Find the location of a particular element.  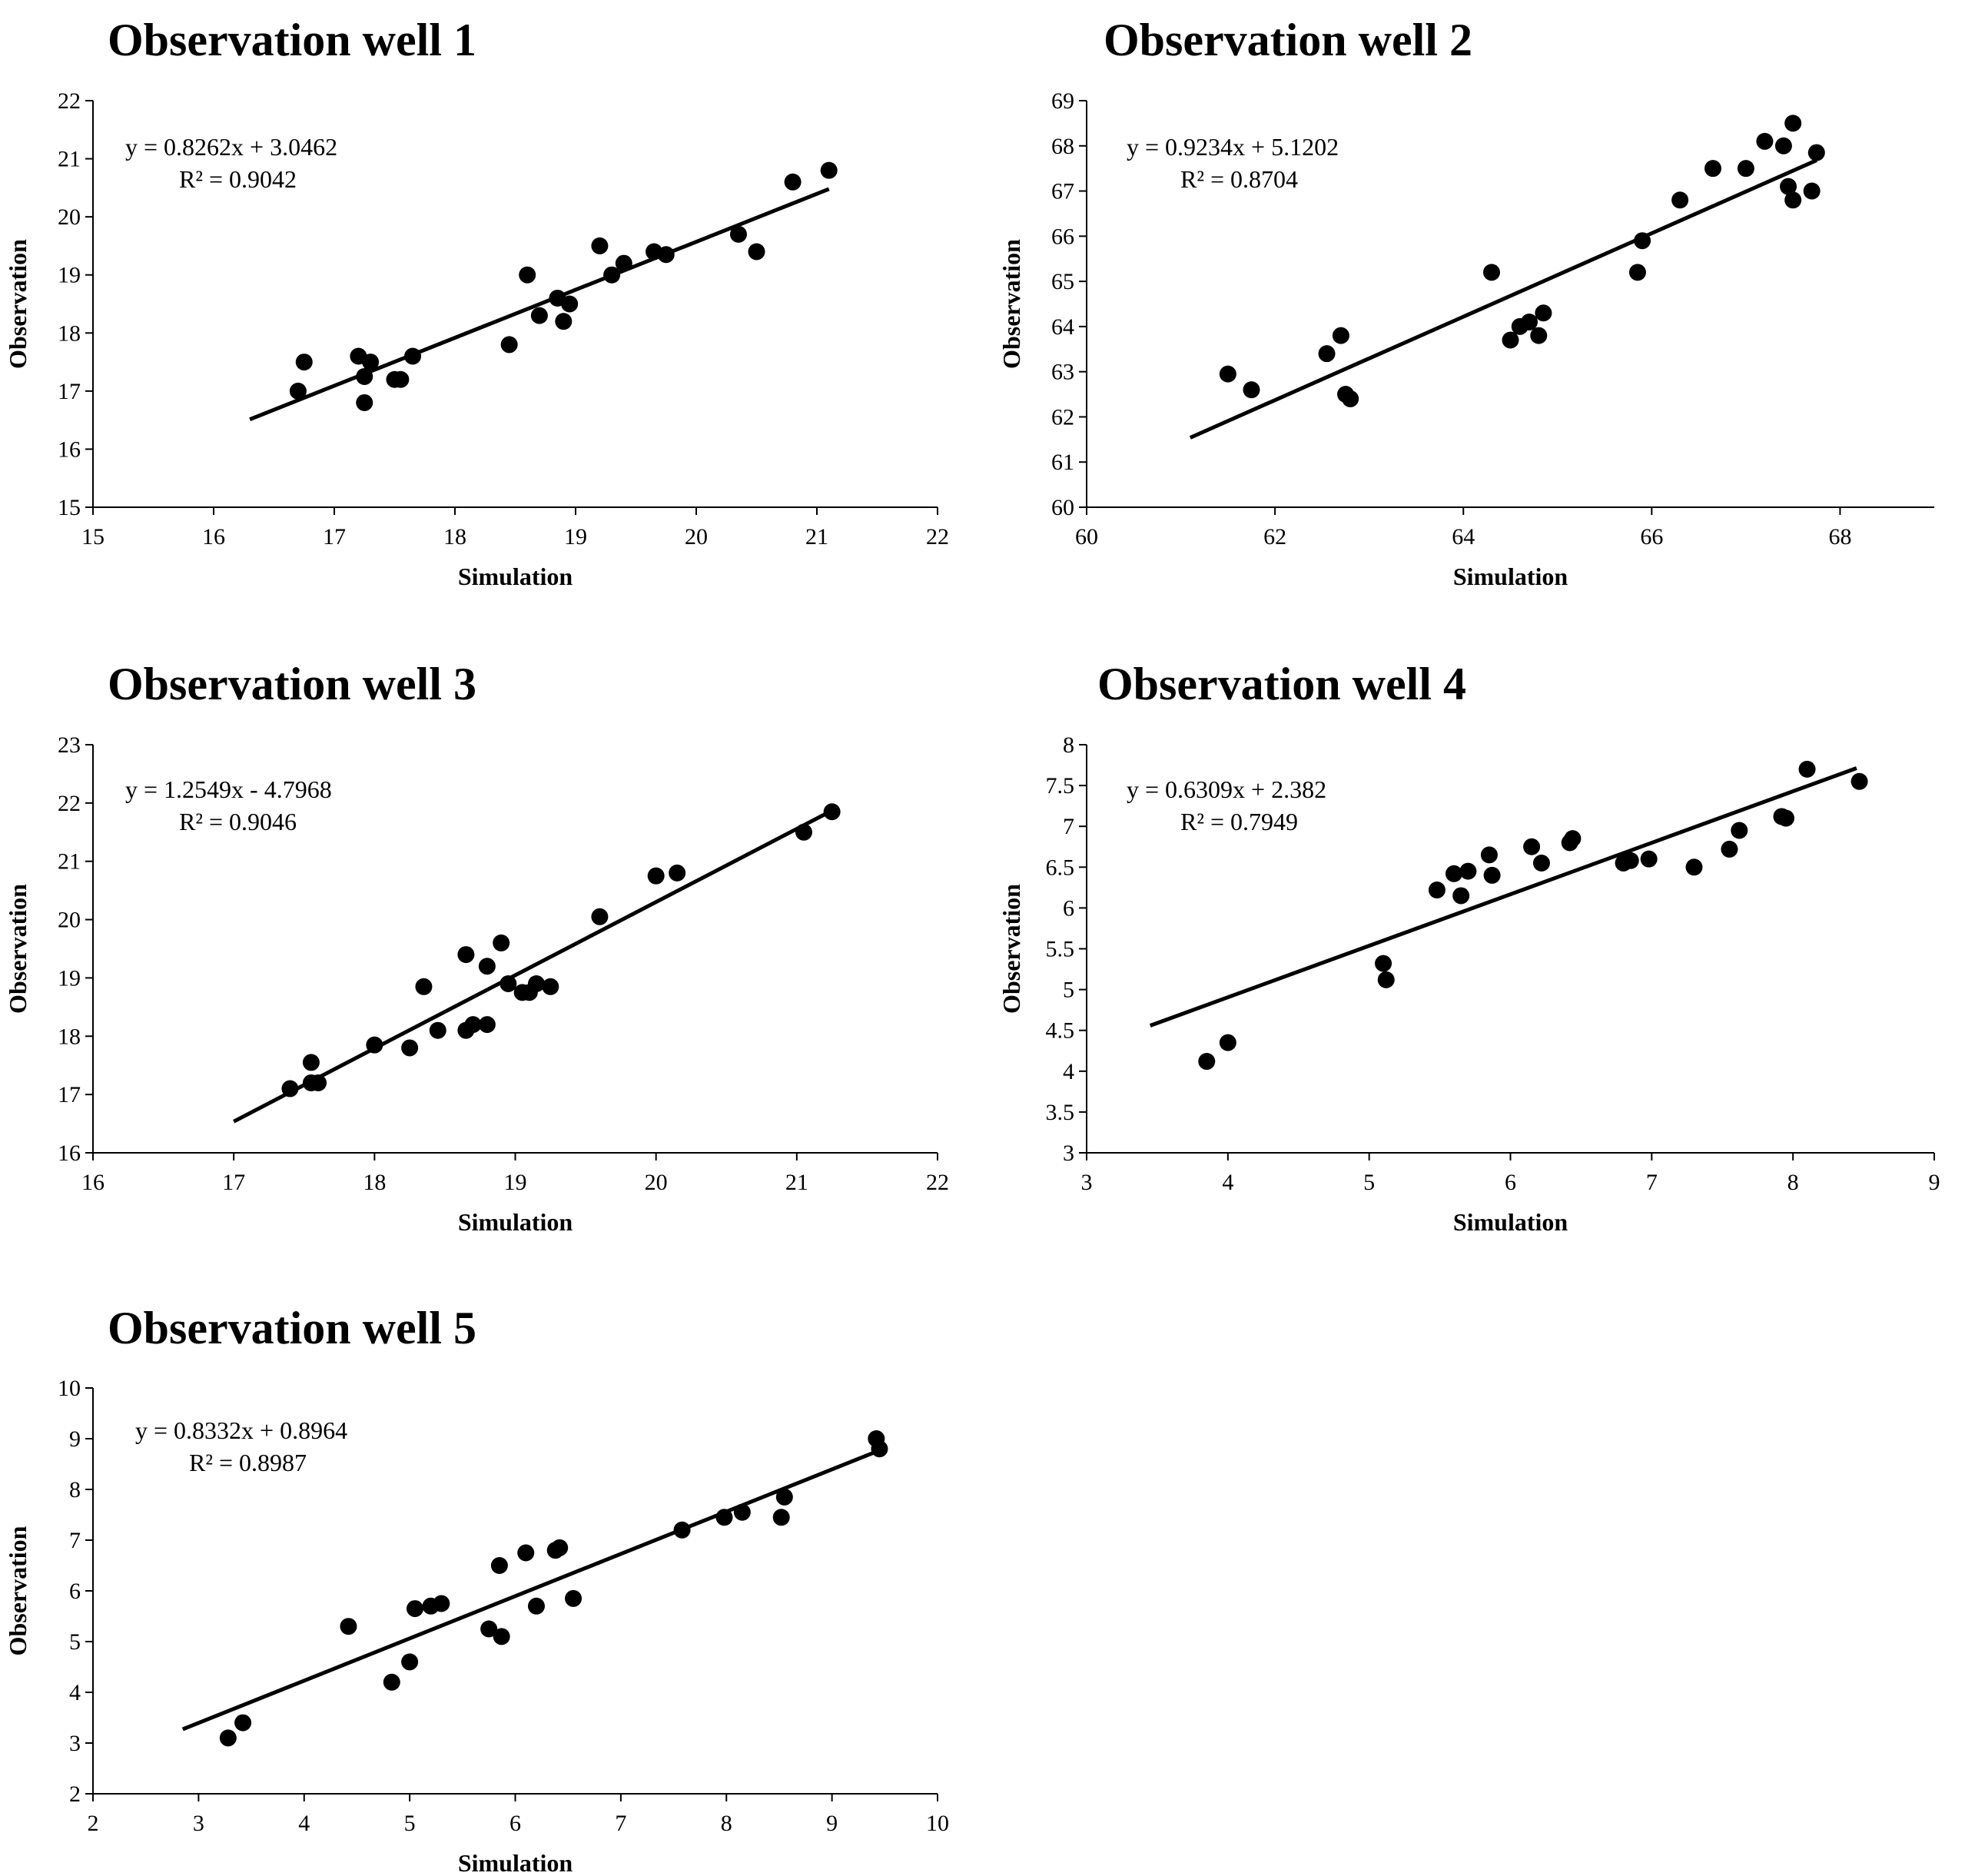

y-tick-label: 22 is located at coordinates (69, 803).